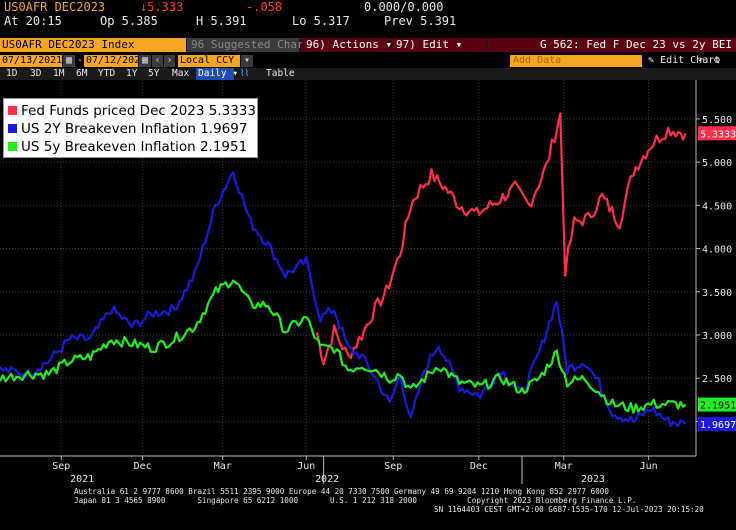 The image size is (736, 530). I want to click on quote-time: At 20:15, so click(33, 21).